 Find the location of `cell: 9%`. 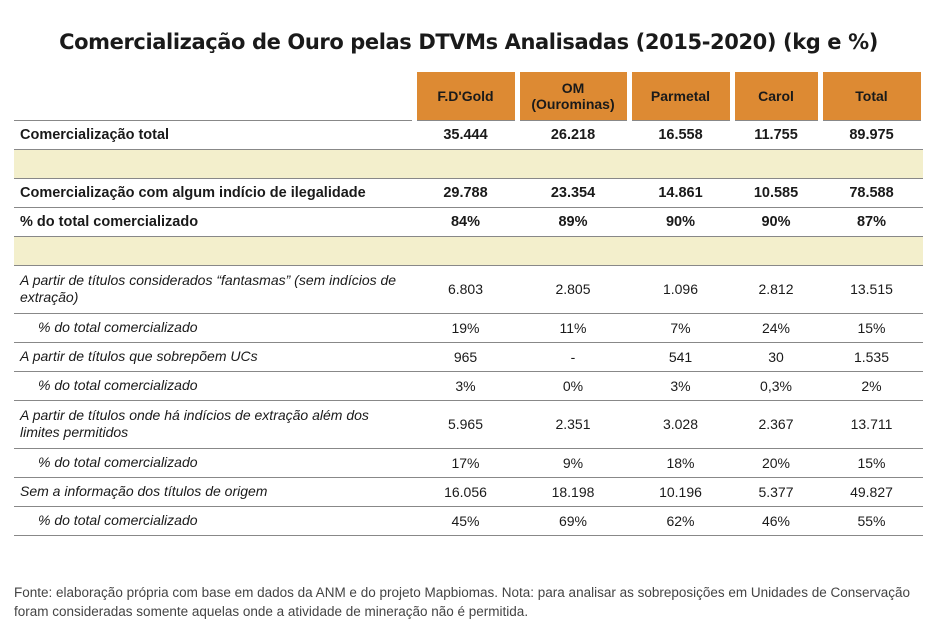

cell: 9% is located at coordinates (573, 463).